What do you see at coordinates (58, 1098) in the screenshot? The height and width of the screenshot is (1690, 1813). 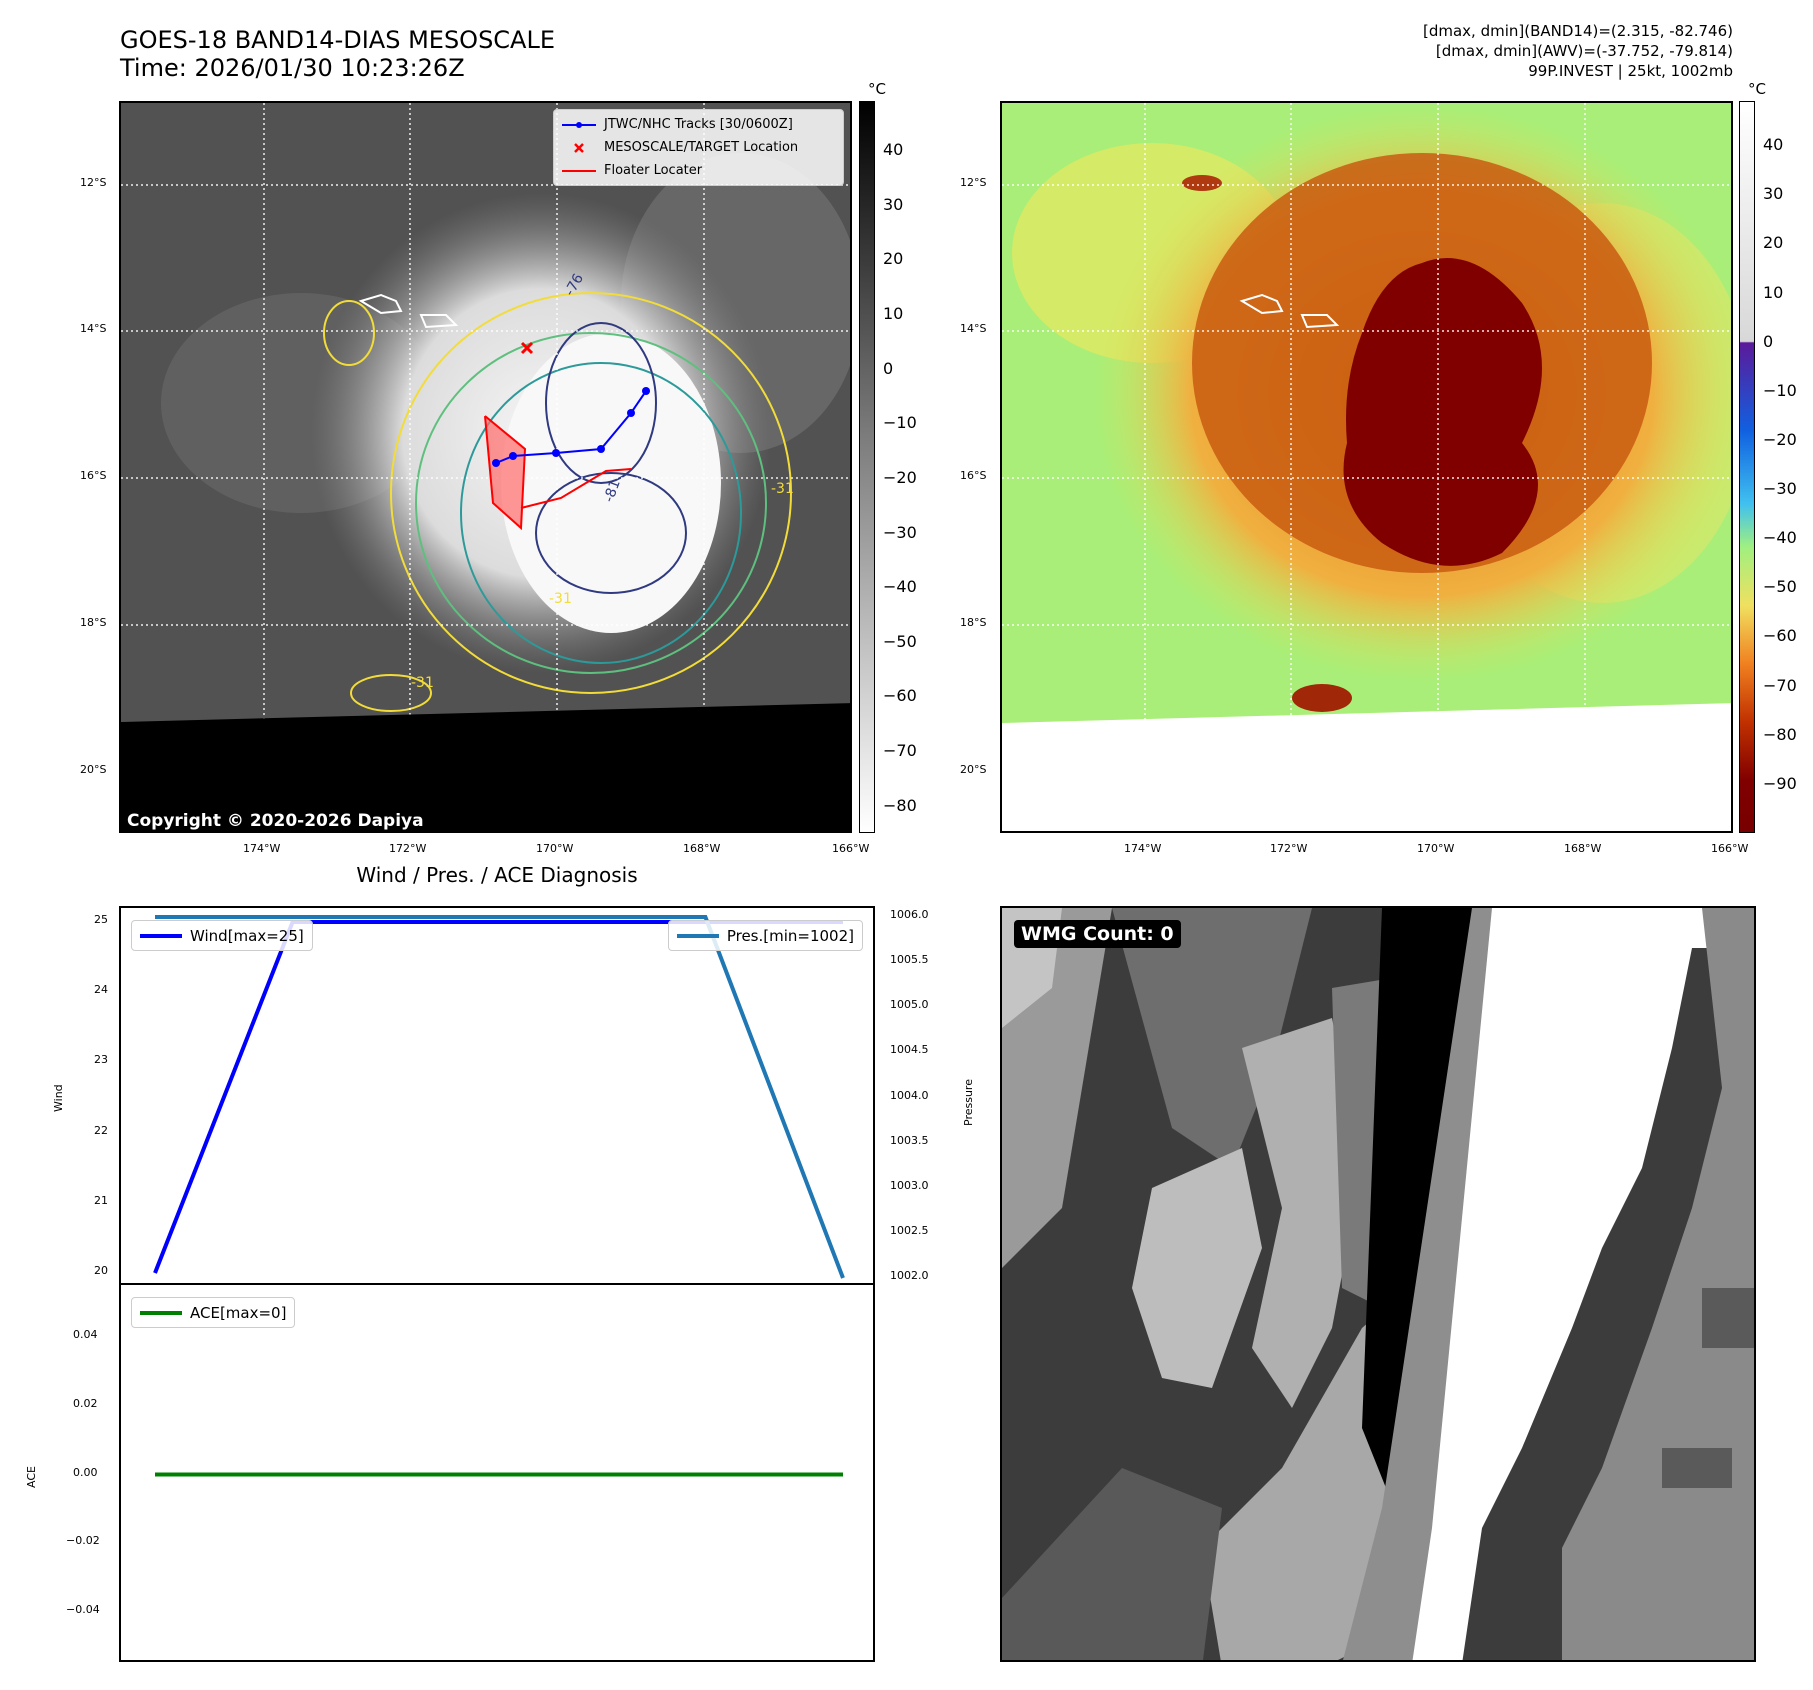 I see `wind-axis-label: Wind` at bounding box center [58, 1098].